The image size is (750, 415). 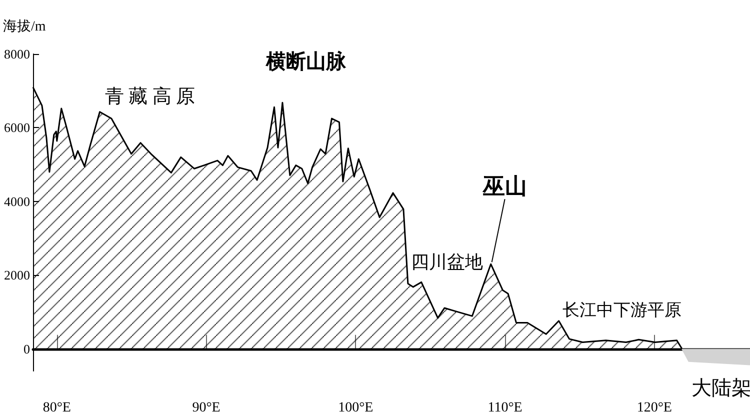 What do you see at coordinates (306, 61) in the screenshot?
I see `annotation: 横断山脉` at bounding box center [306, 61].